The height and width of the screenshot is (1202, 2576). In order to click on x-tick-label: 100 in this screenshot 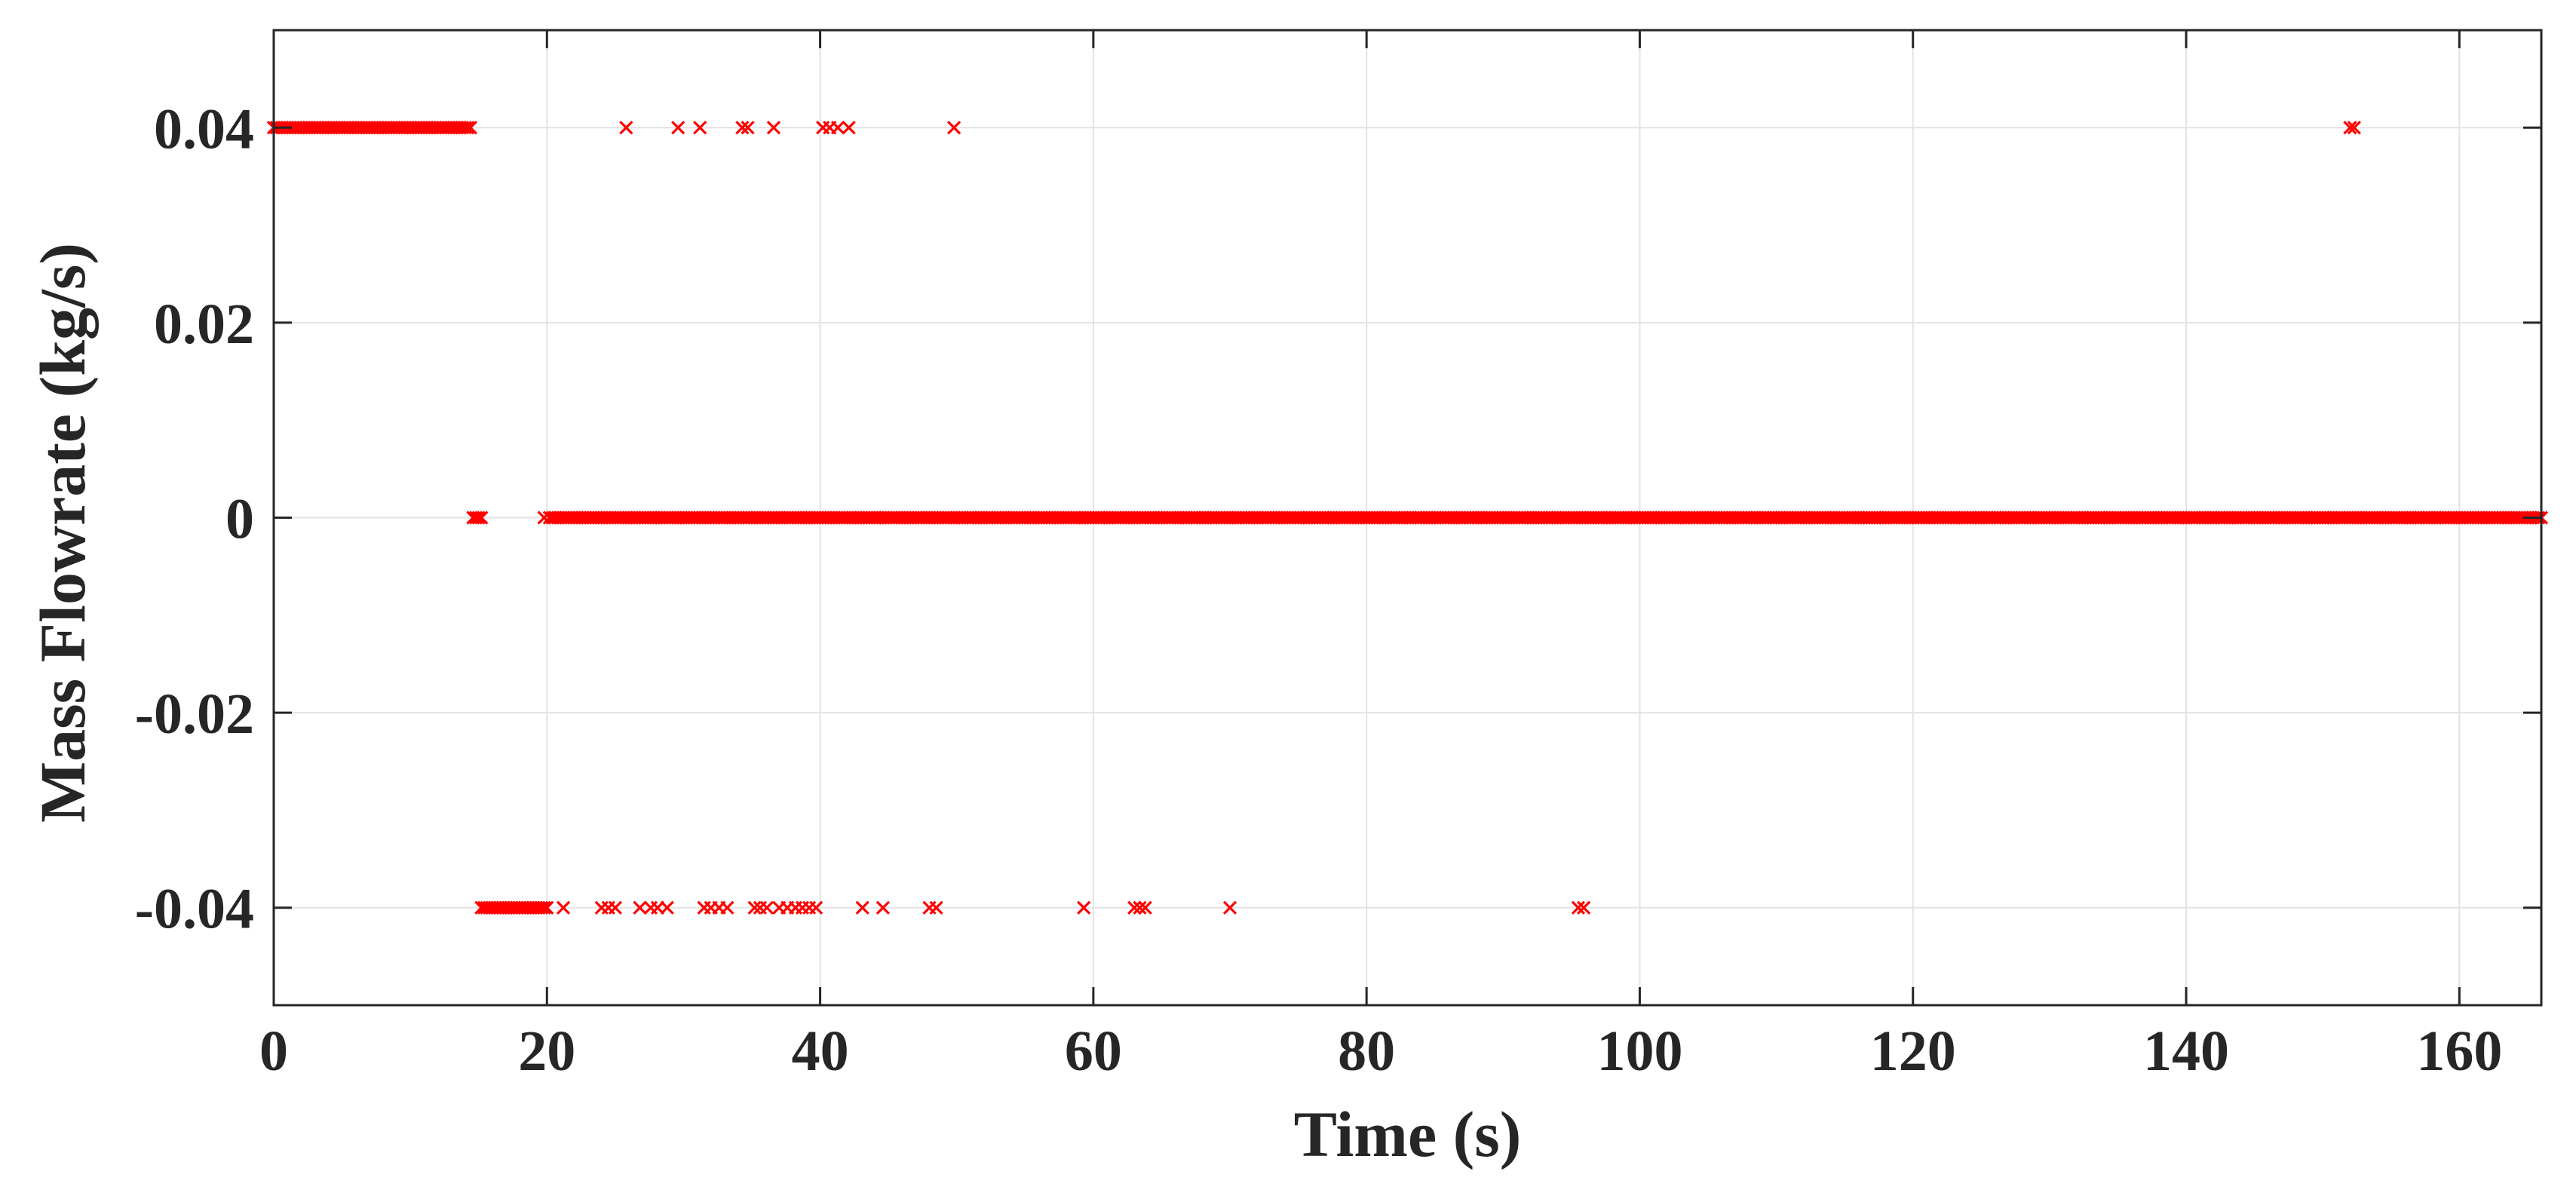, I will do `click(1639, 1051)`.